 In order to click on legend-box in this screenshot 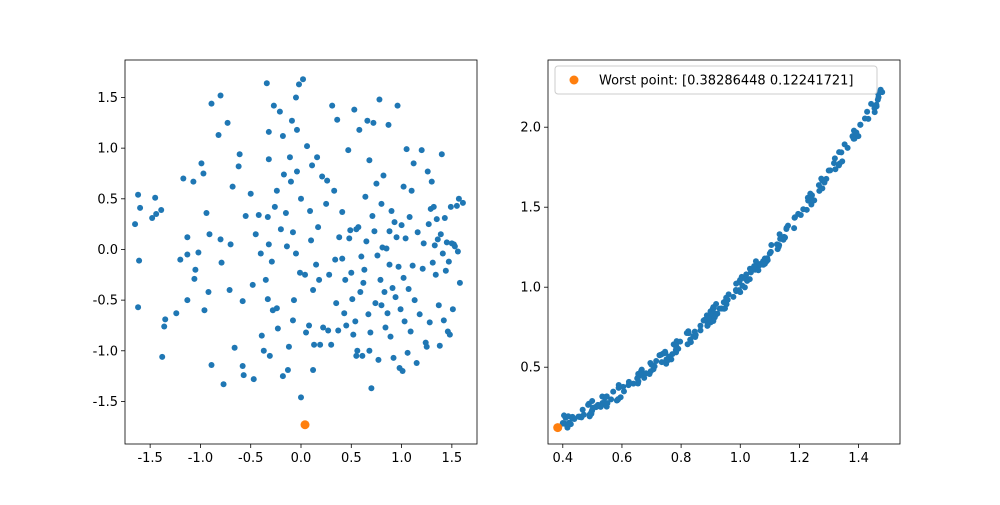, I will do `click(716, 80)`.